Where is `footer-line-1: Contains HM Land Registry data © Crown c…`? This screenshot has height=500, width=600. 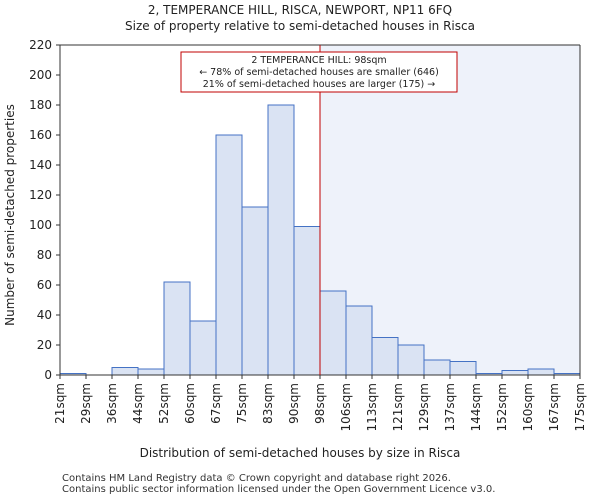 footer-line-1: Contains HM Land Registry data © Crown c… is located at coordinates (256, 478).